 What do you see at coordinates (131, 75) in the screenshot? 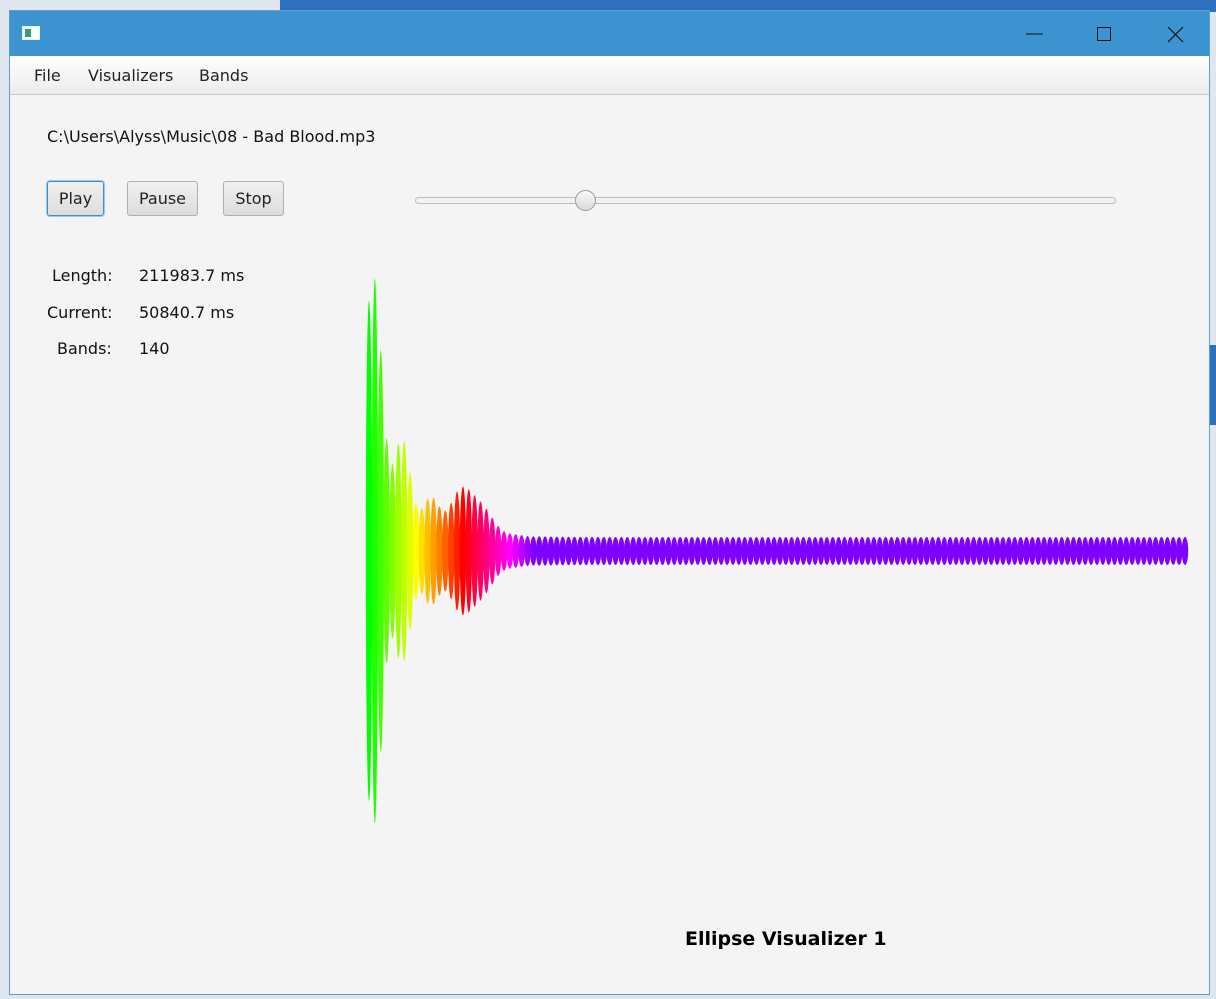
I see `menu-item: Visualizers` at bounding box center [131, 75].